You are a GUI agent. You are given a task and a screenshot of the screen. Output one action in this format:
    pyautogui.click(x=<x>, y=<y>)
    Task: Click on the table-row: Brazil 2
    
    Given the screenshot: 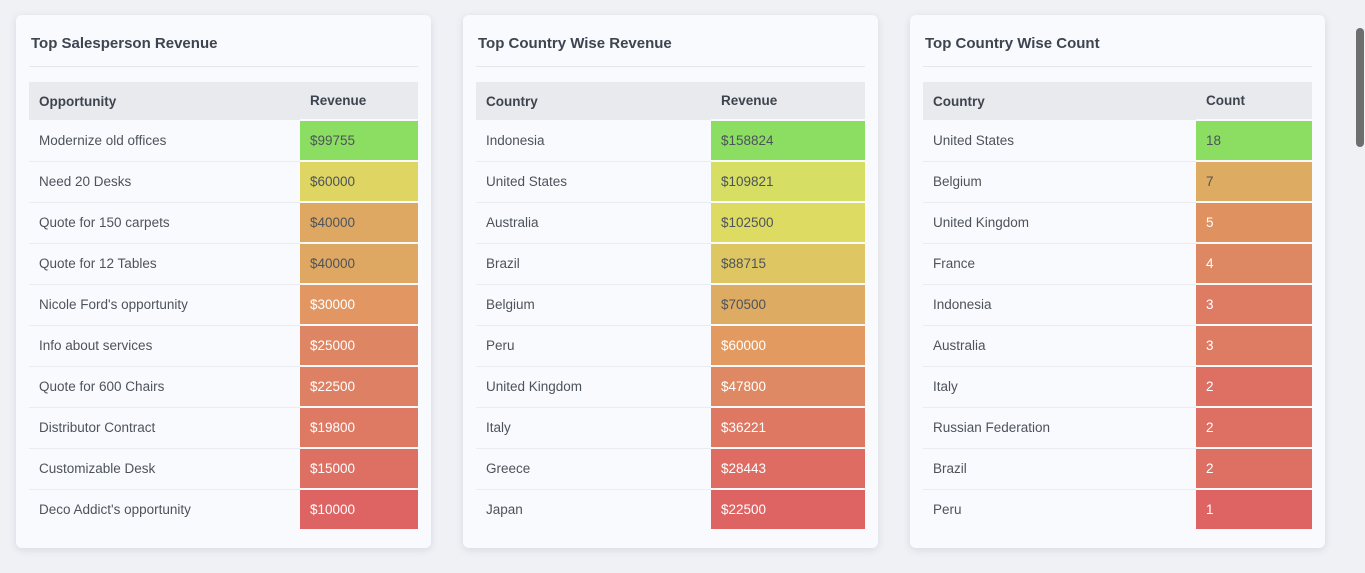 What is the action you would take?
    pyautogui.click(x=1117, y=468)
    